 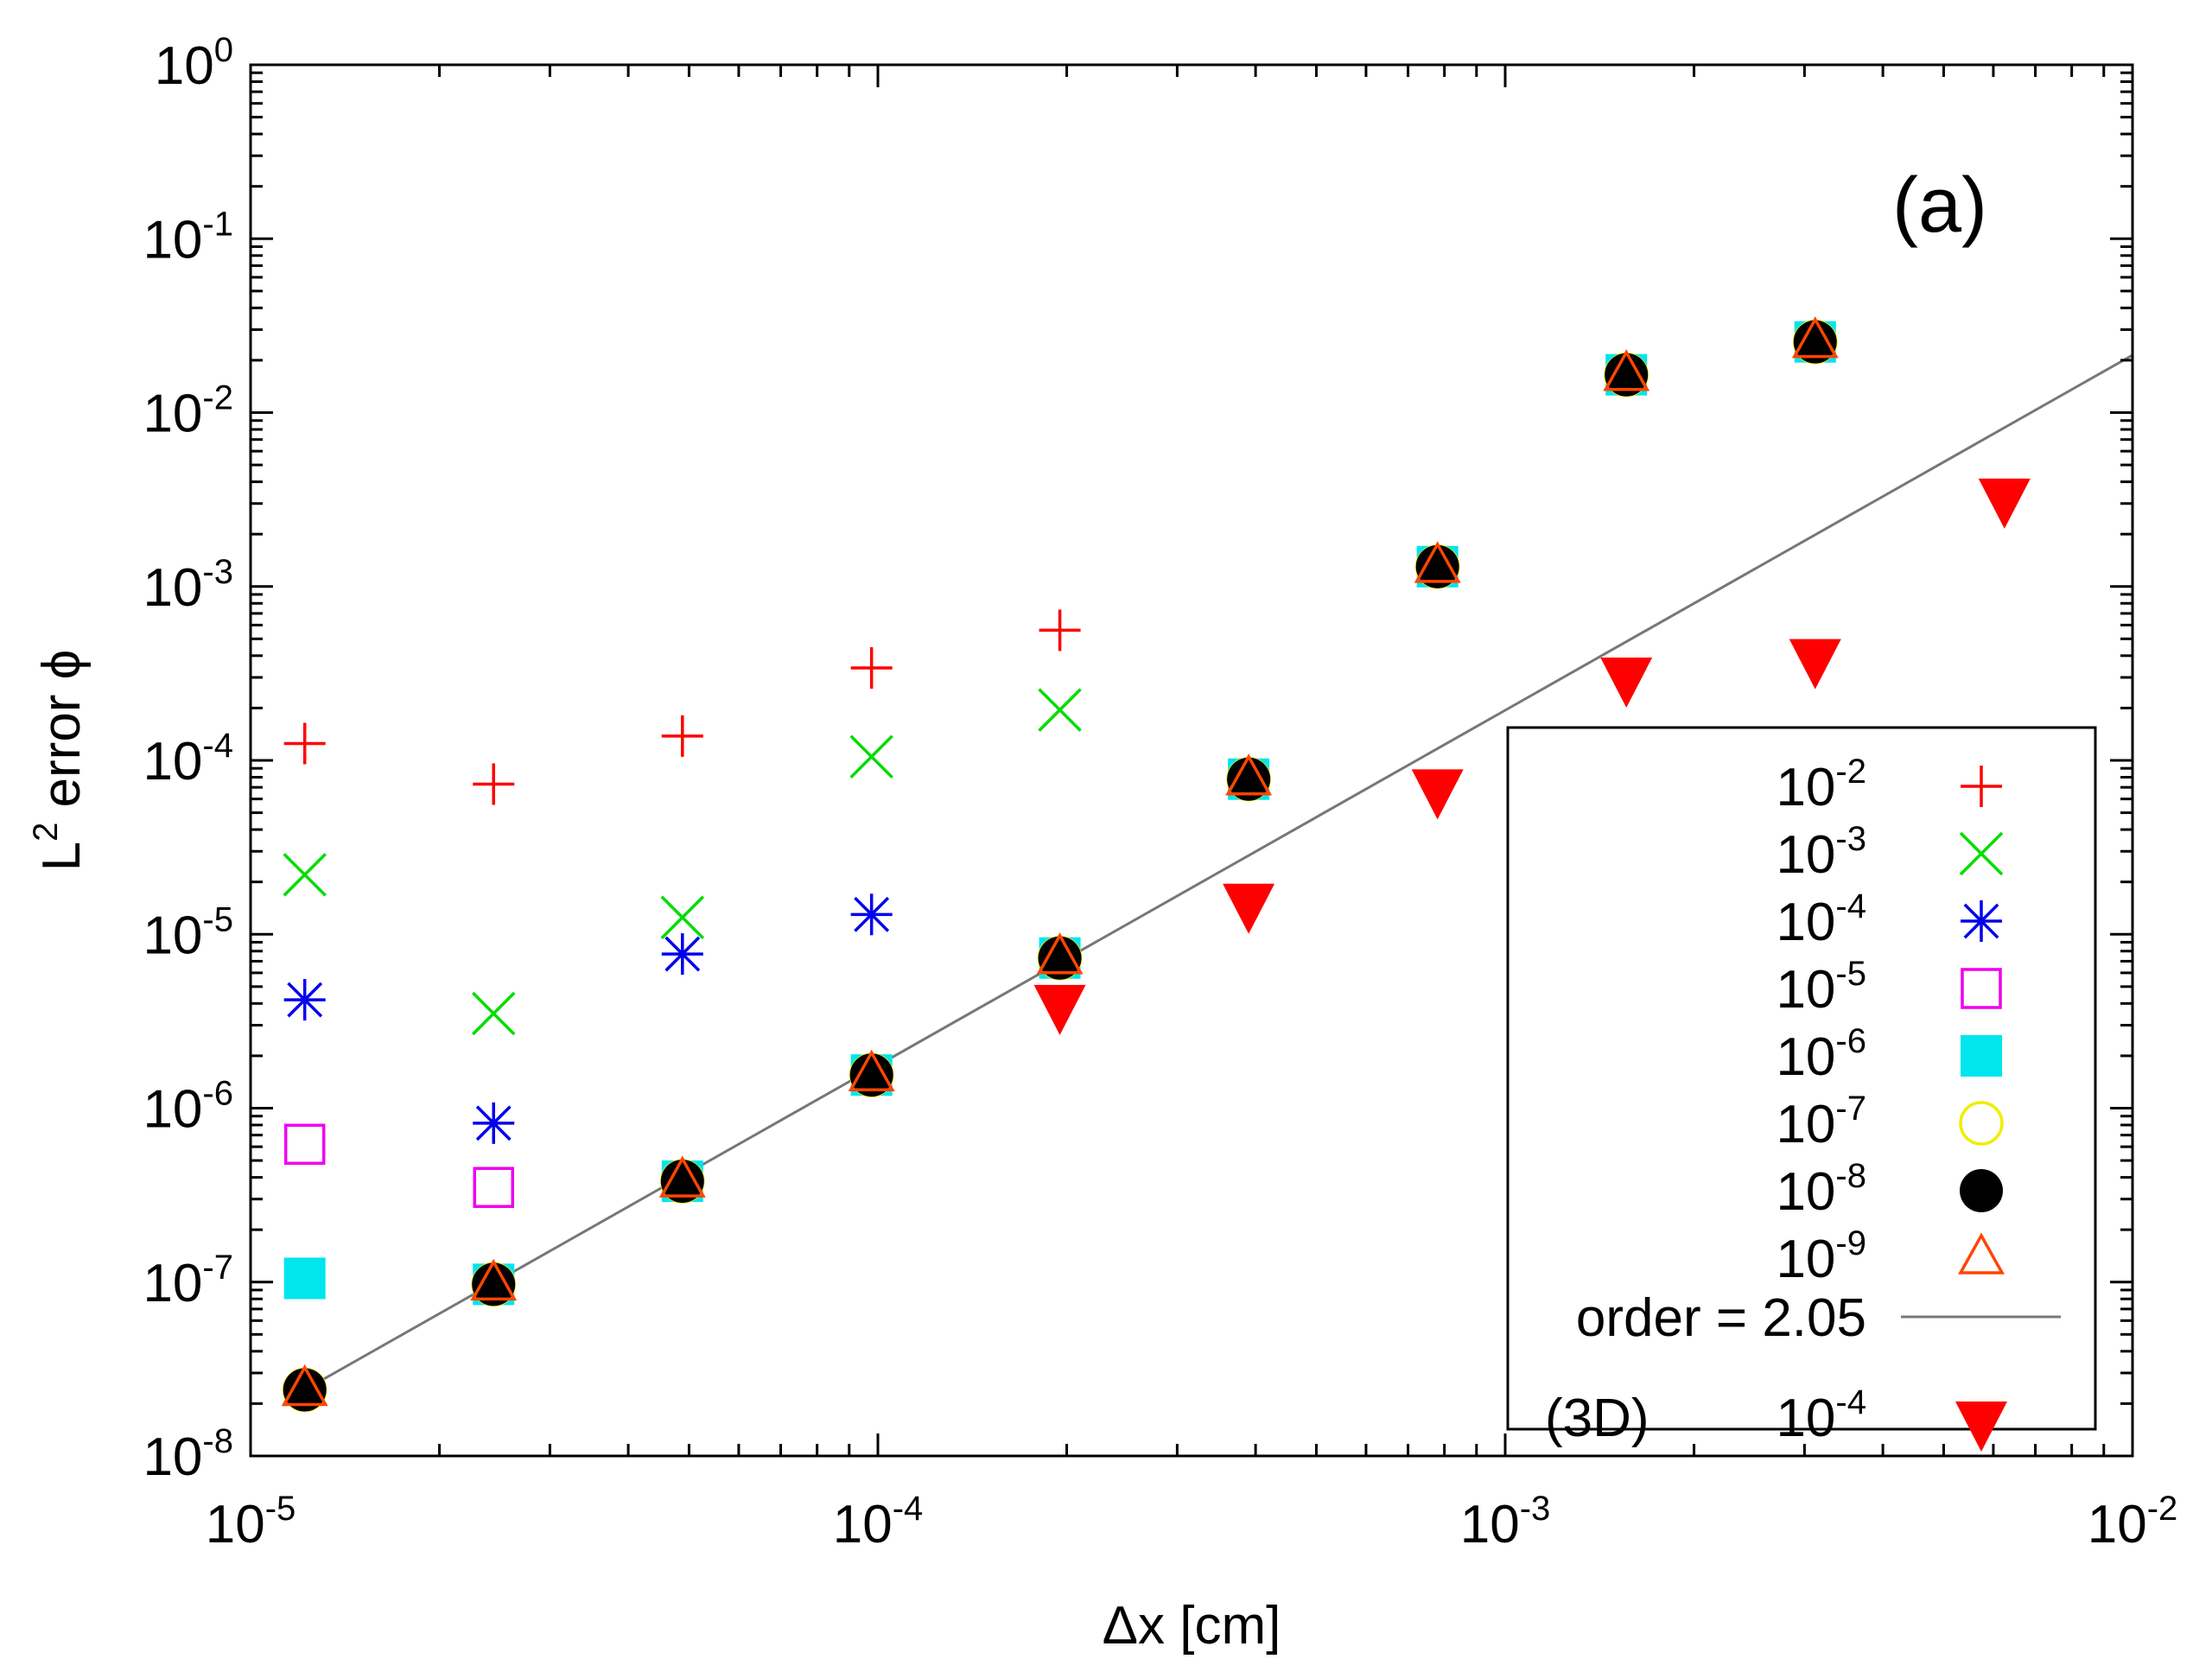 I want to click on y-tick-label-exp: -3, so click(x=217, y=572).